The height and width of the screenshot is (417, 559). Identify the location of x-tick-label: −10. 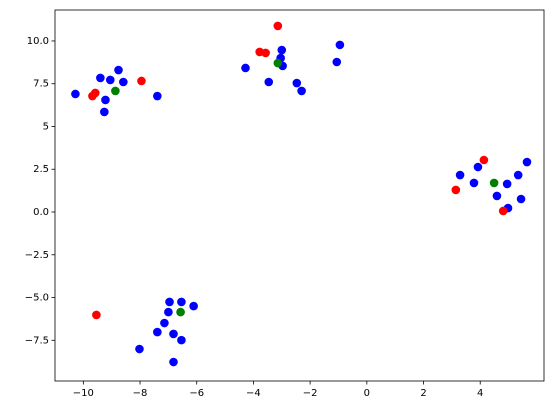
(83, 393).